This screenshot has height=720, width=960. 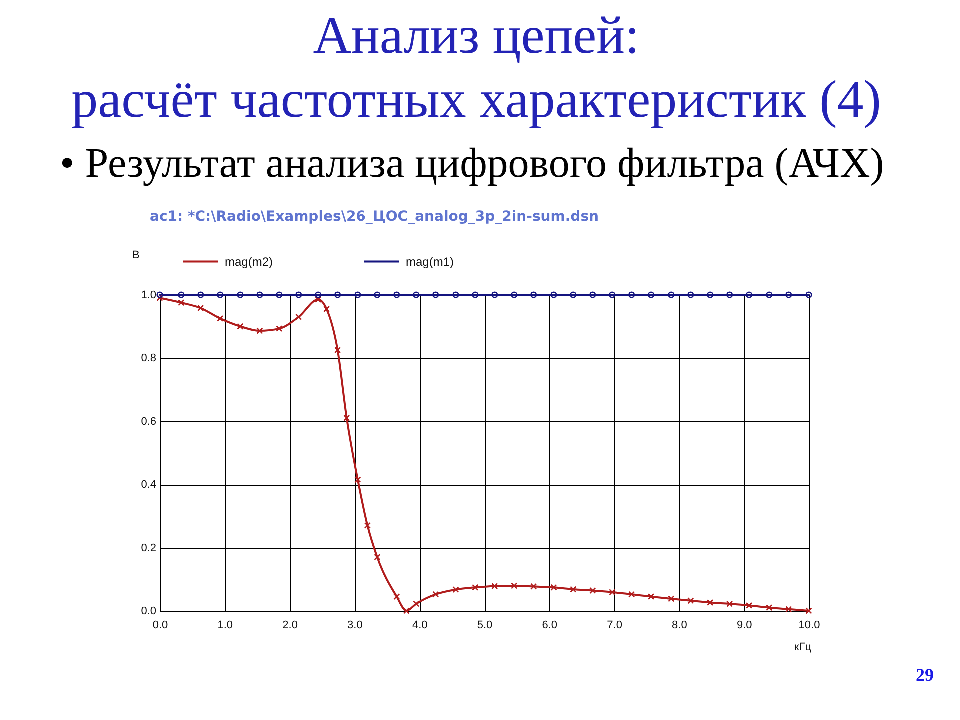 What do you see at coordinates (374, 217) in the screenshot?
I see `text: ac1: *C:\Radio\Examples\26_ЦОС_analog_3p_2in-sum.dsn` at bounding box center [374, 217].